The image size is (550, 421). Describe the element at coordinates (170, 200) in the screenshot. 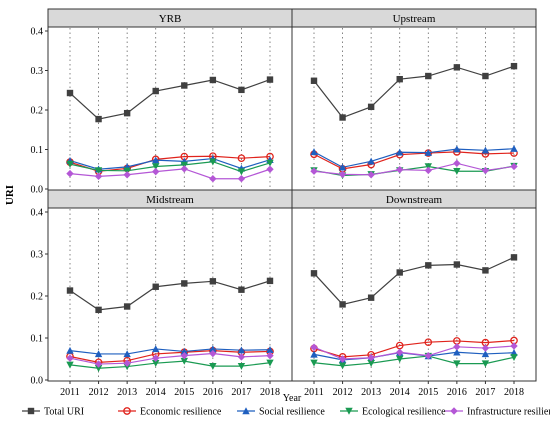

I see `panel-title: Midstream` at that location.